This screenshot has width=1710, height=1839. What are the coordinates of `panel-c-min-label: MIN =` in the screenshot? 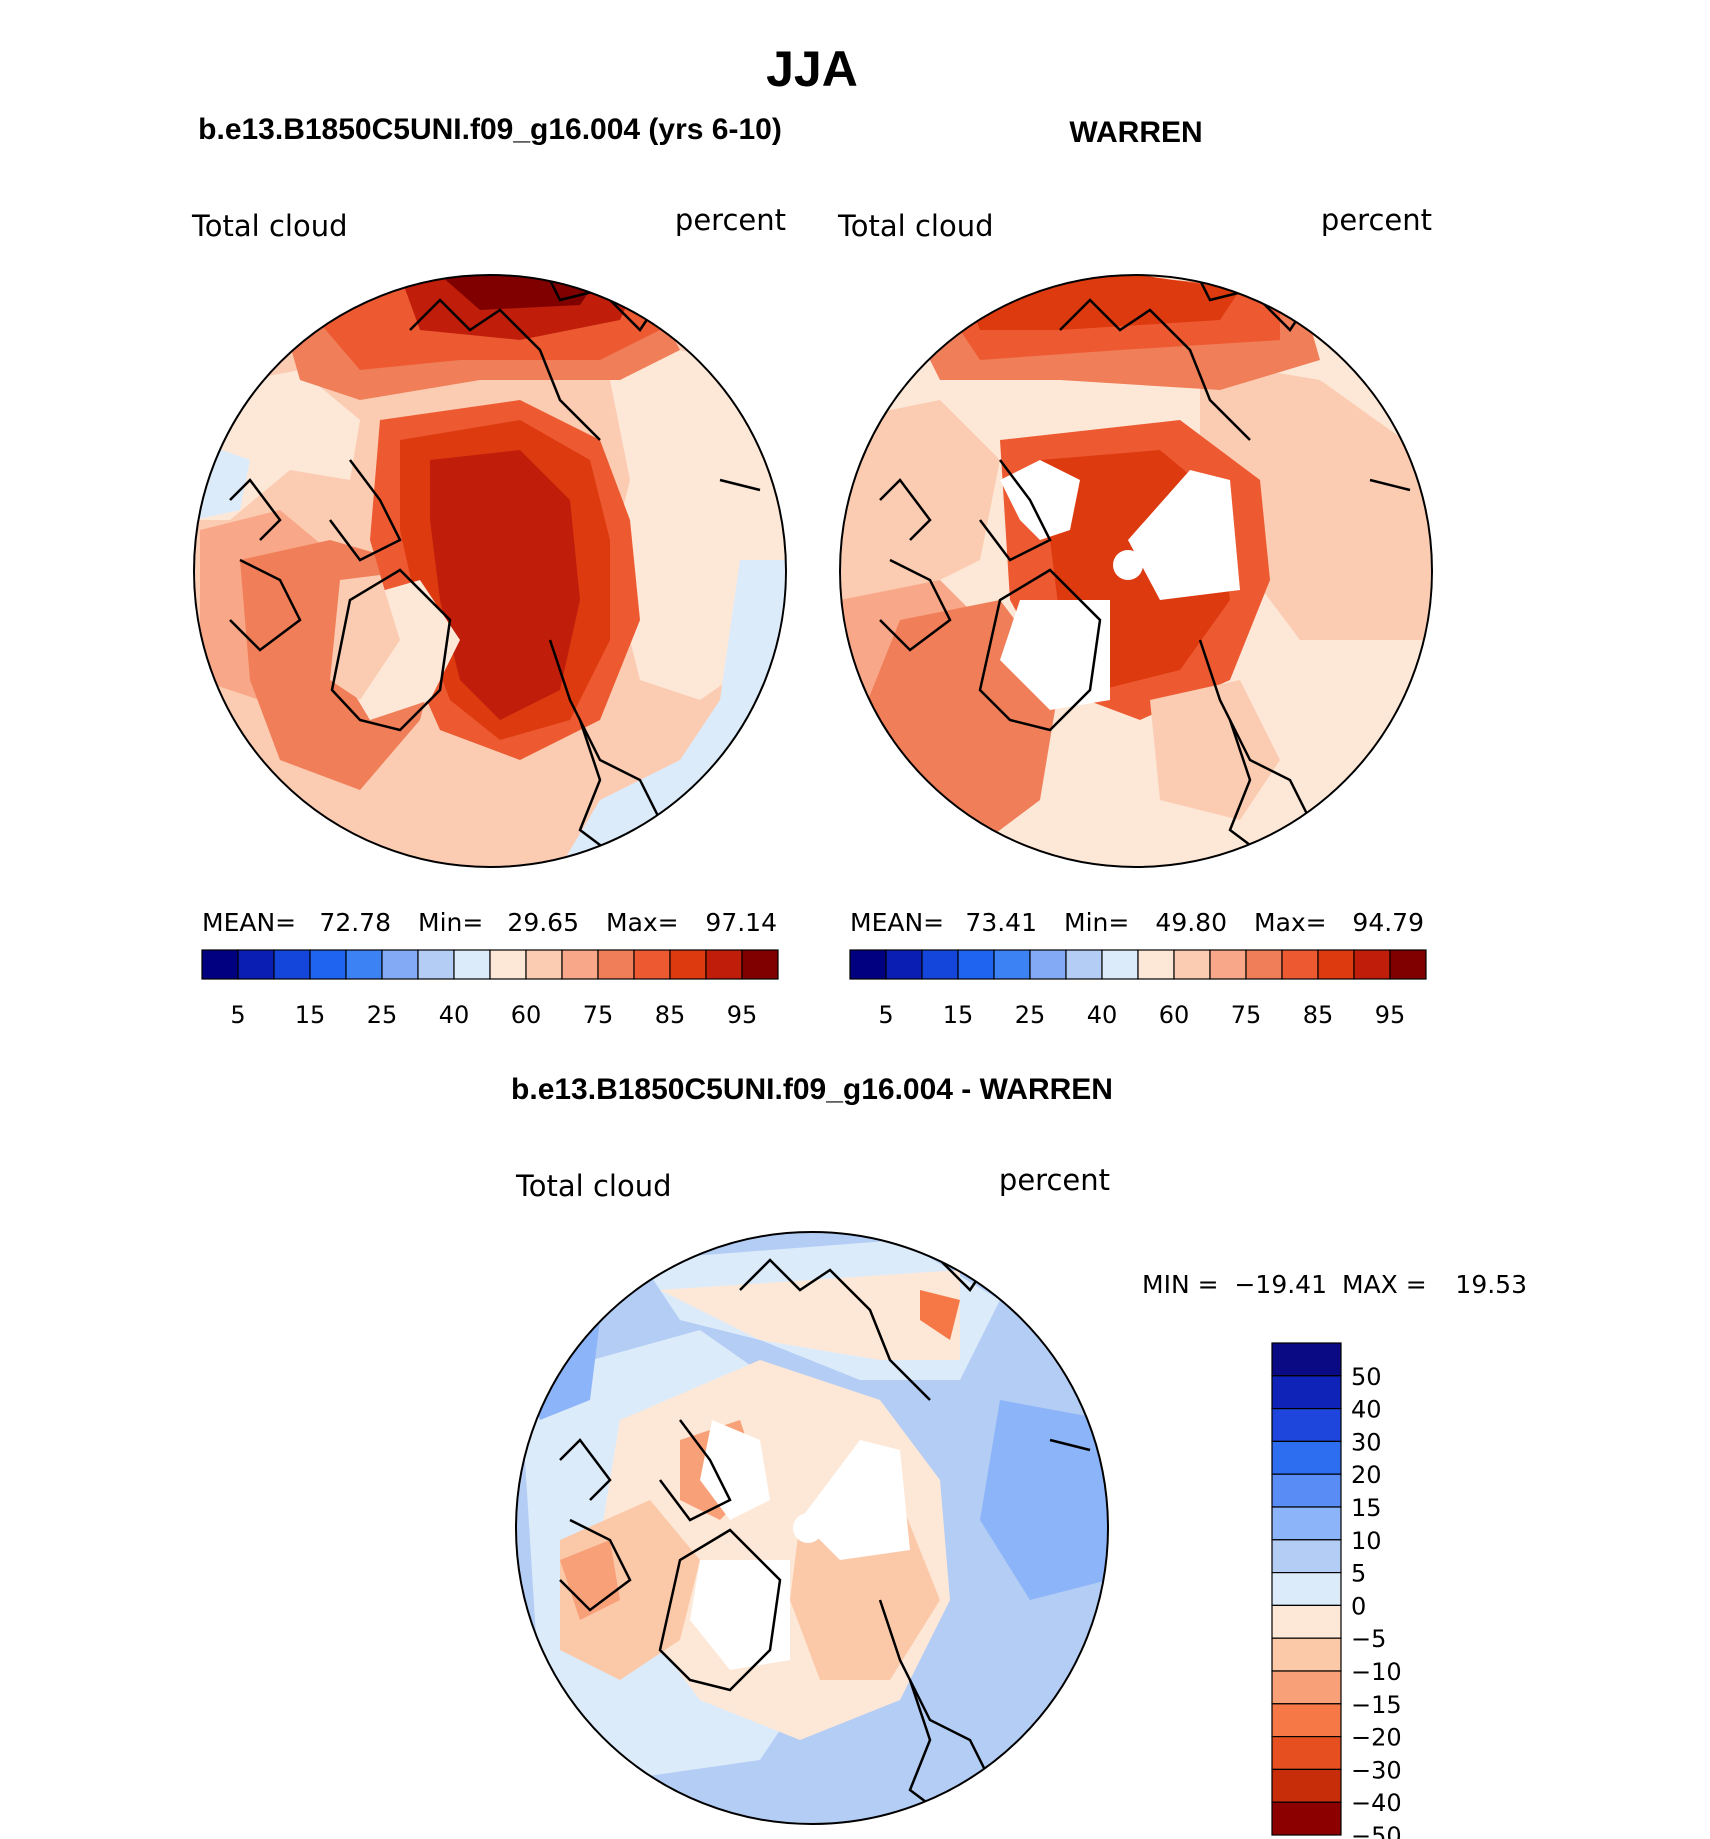 It's located at (1180, 1284).